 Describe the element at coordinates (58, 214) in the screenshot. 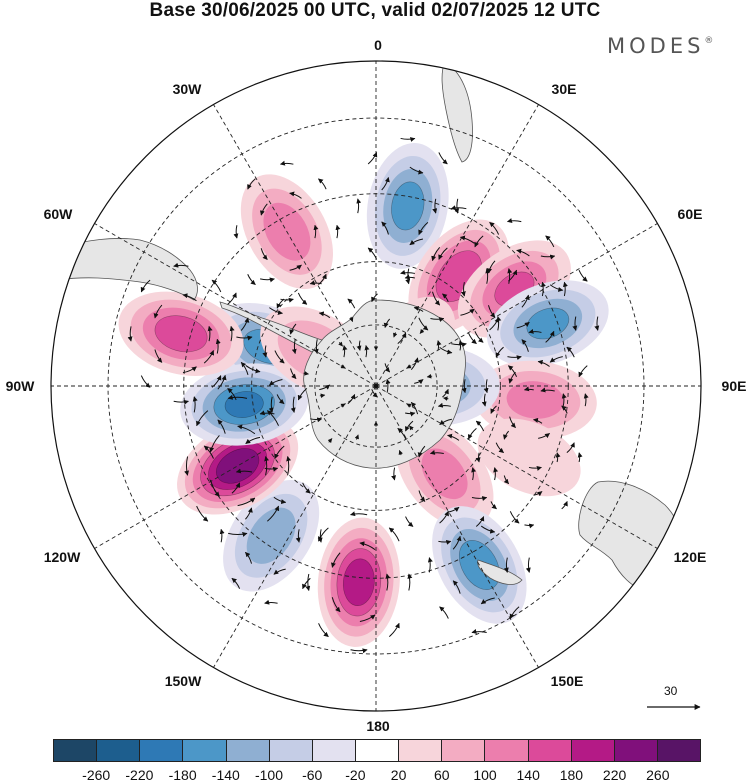

I see `longitude-label: 60W` at that location.